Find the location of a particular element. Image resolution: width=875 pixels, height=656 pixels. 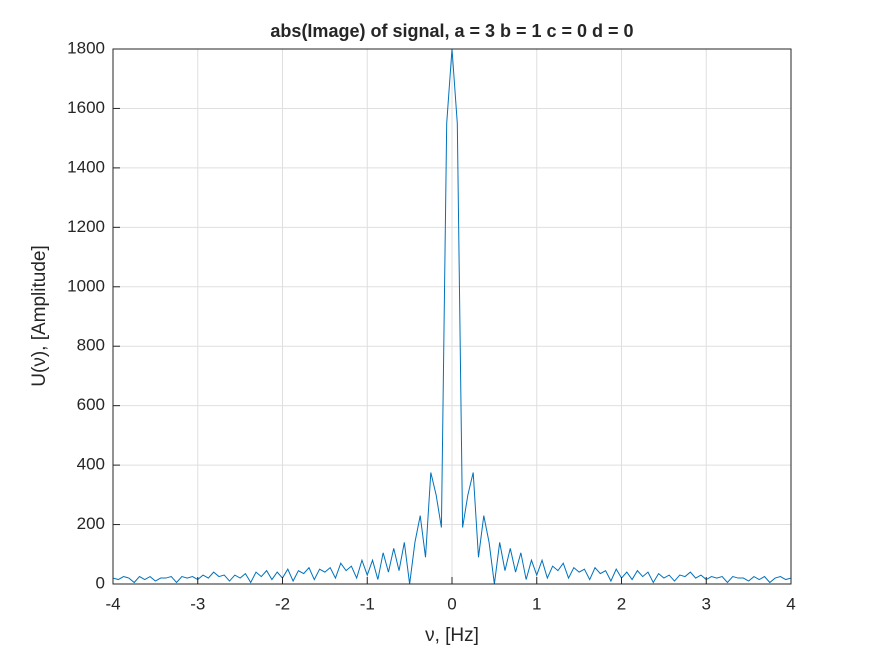

x-tick-label: 0 is located at coordinates (451, 603).